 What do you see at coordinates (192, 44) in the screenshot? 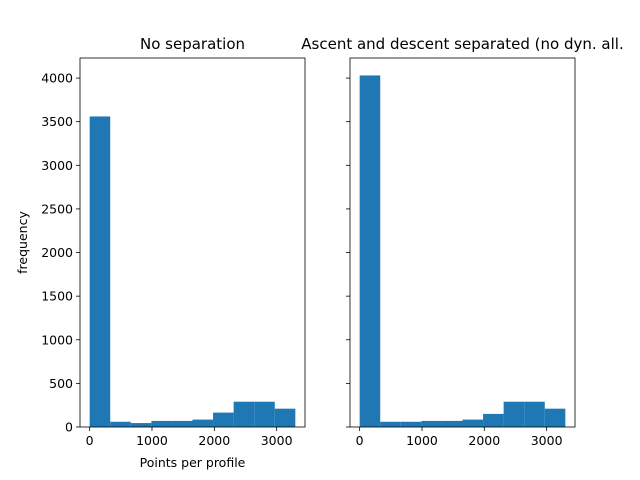
I see `chart-title: No separation` at bounding box center [192, 44].